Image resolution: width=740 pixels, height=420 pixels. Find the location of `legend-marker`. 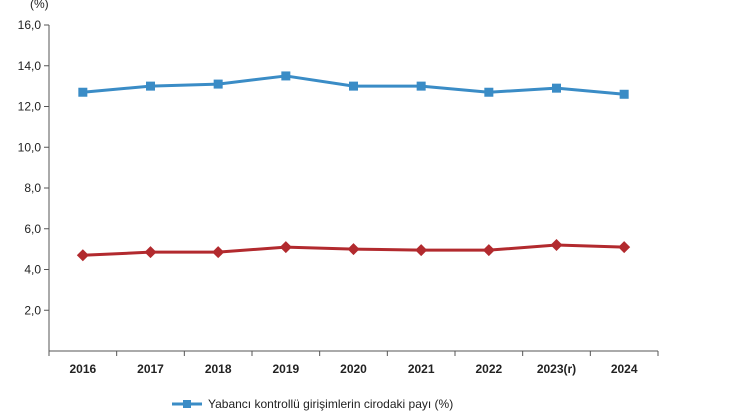

legend-marker is located at coordinates (187, 404).